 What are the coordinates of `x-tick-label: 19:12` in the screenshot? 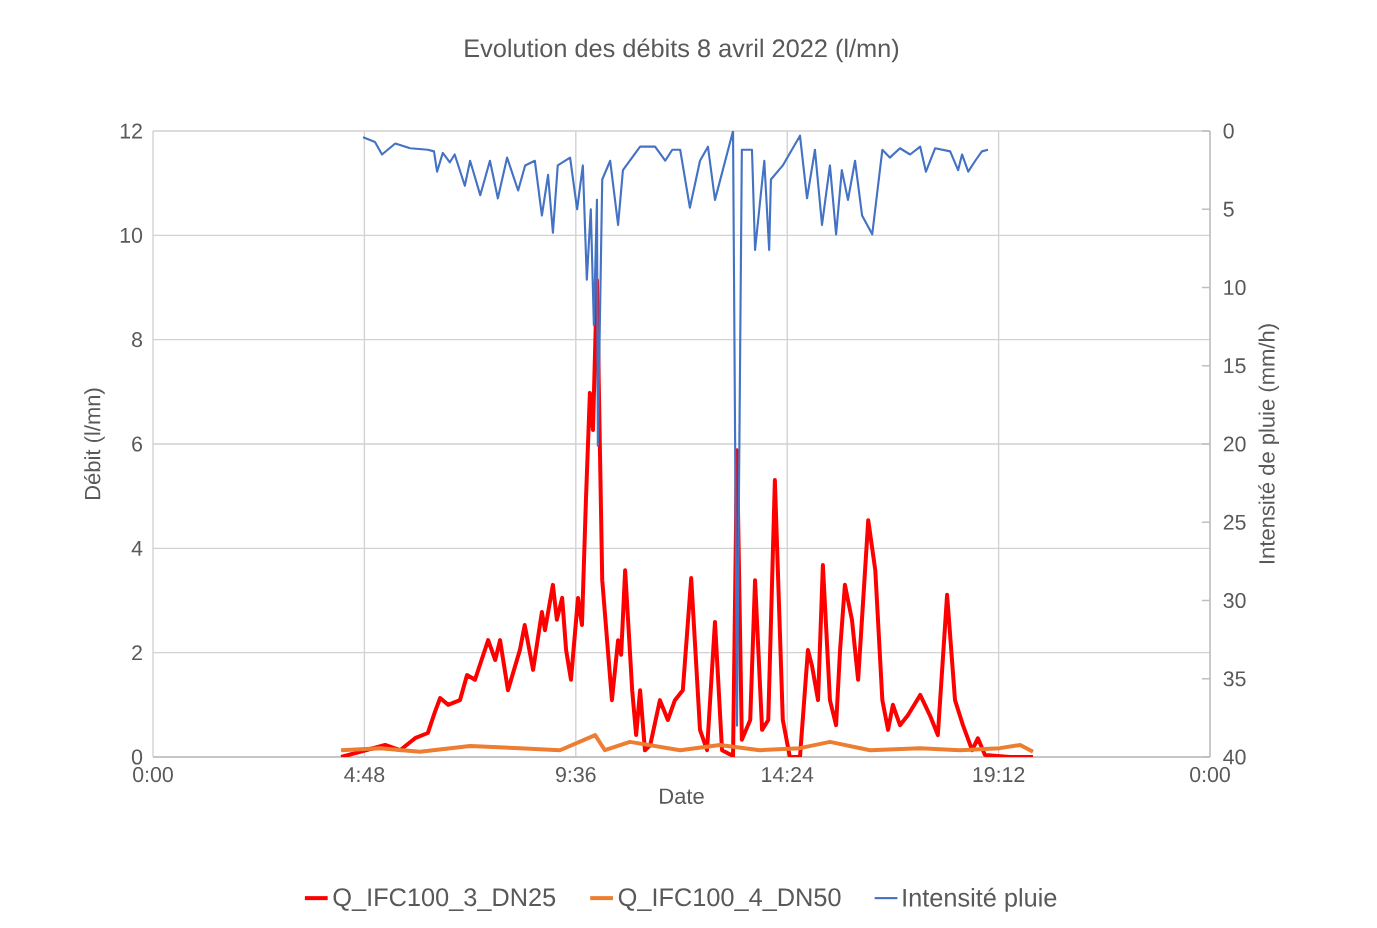 It's located at (999, 775).